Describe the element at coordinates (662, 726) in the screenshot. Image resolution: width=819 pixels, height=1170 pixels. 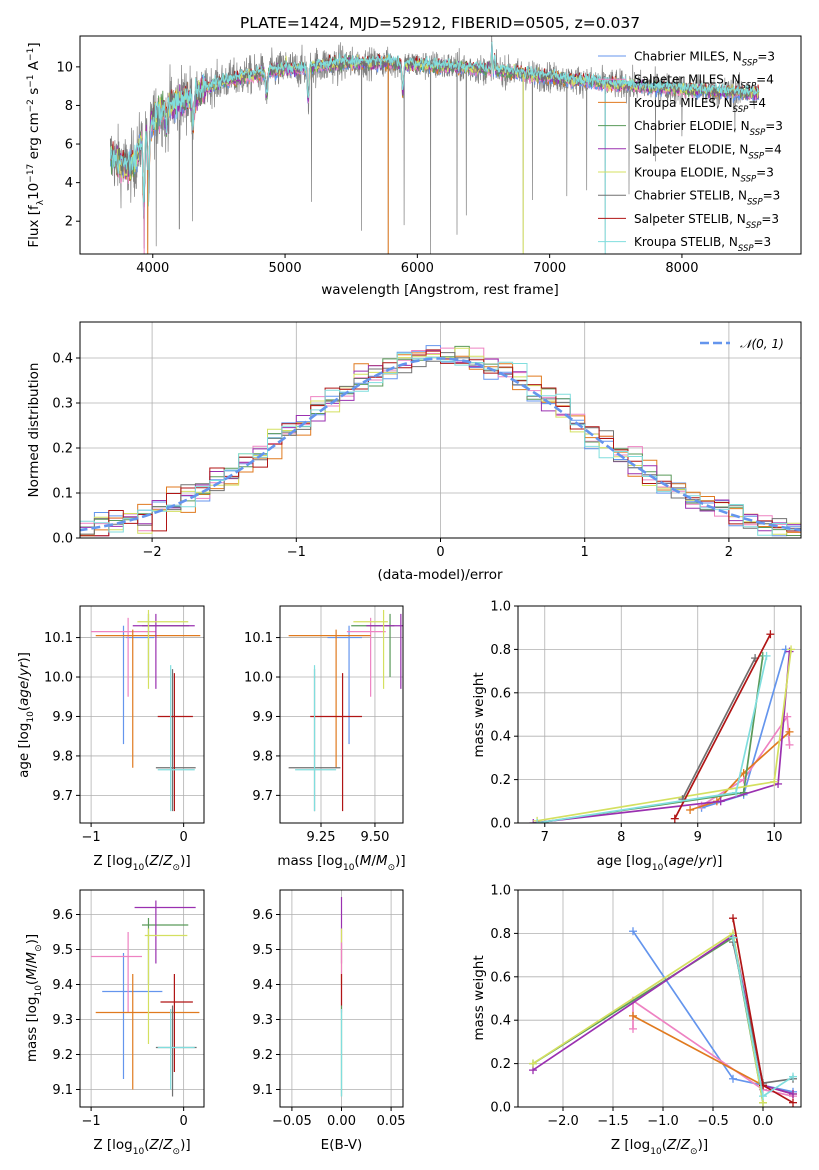
I see `massweight_vs_age-plot` at that location.